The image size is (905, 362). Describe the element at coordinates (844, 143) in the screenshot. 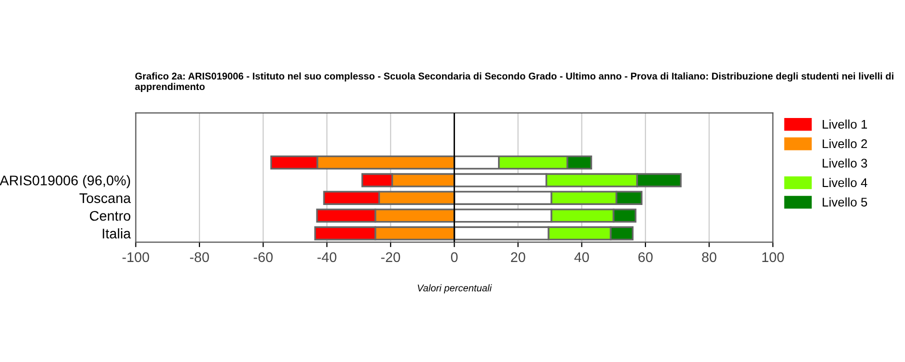

I see `legend-label: Livello 2` at that location.